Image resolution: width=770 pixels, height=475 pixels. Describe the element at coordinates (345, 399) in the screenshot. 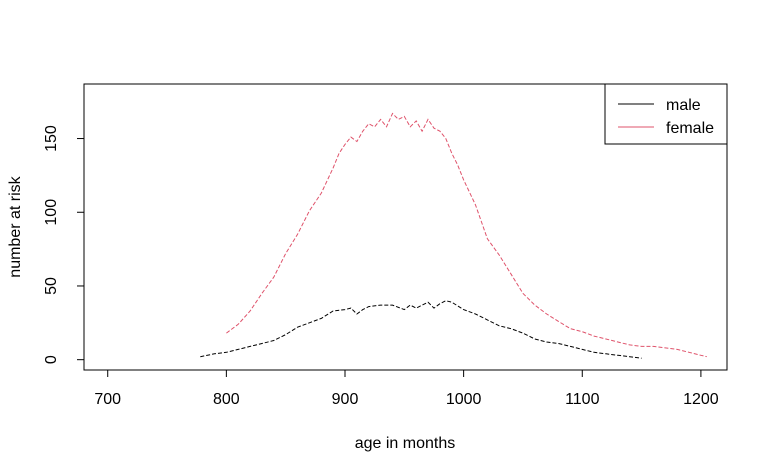

I see `x-tick-label: 900` at that location.